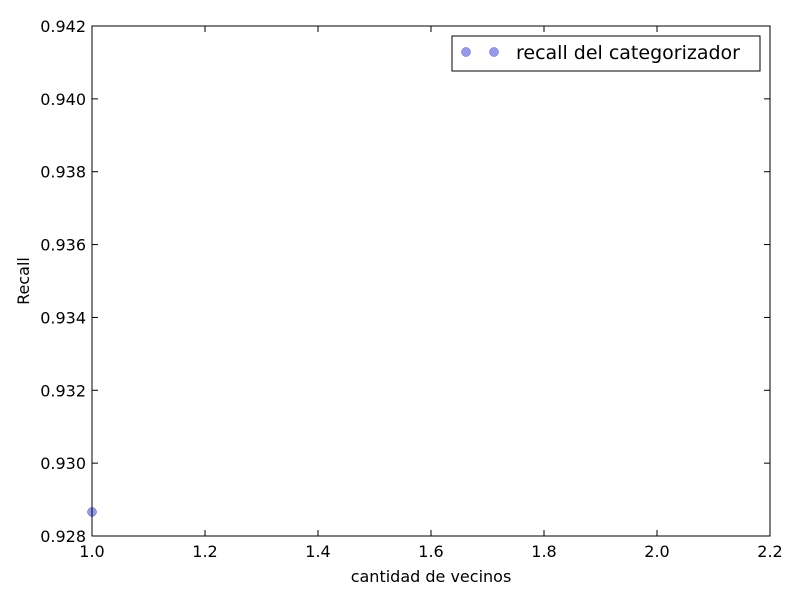 The width and height of the screenshot is (800, 600). Describe the element at coordinates (317, 551) in the screenshot. I see `x-tick-label: 1.4` at that location.